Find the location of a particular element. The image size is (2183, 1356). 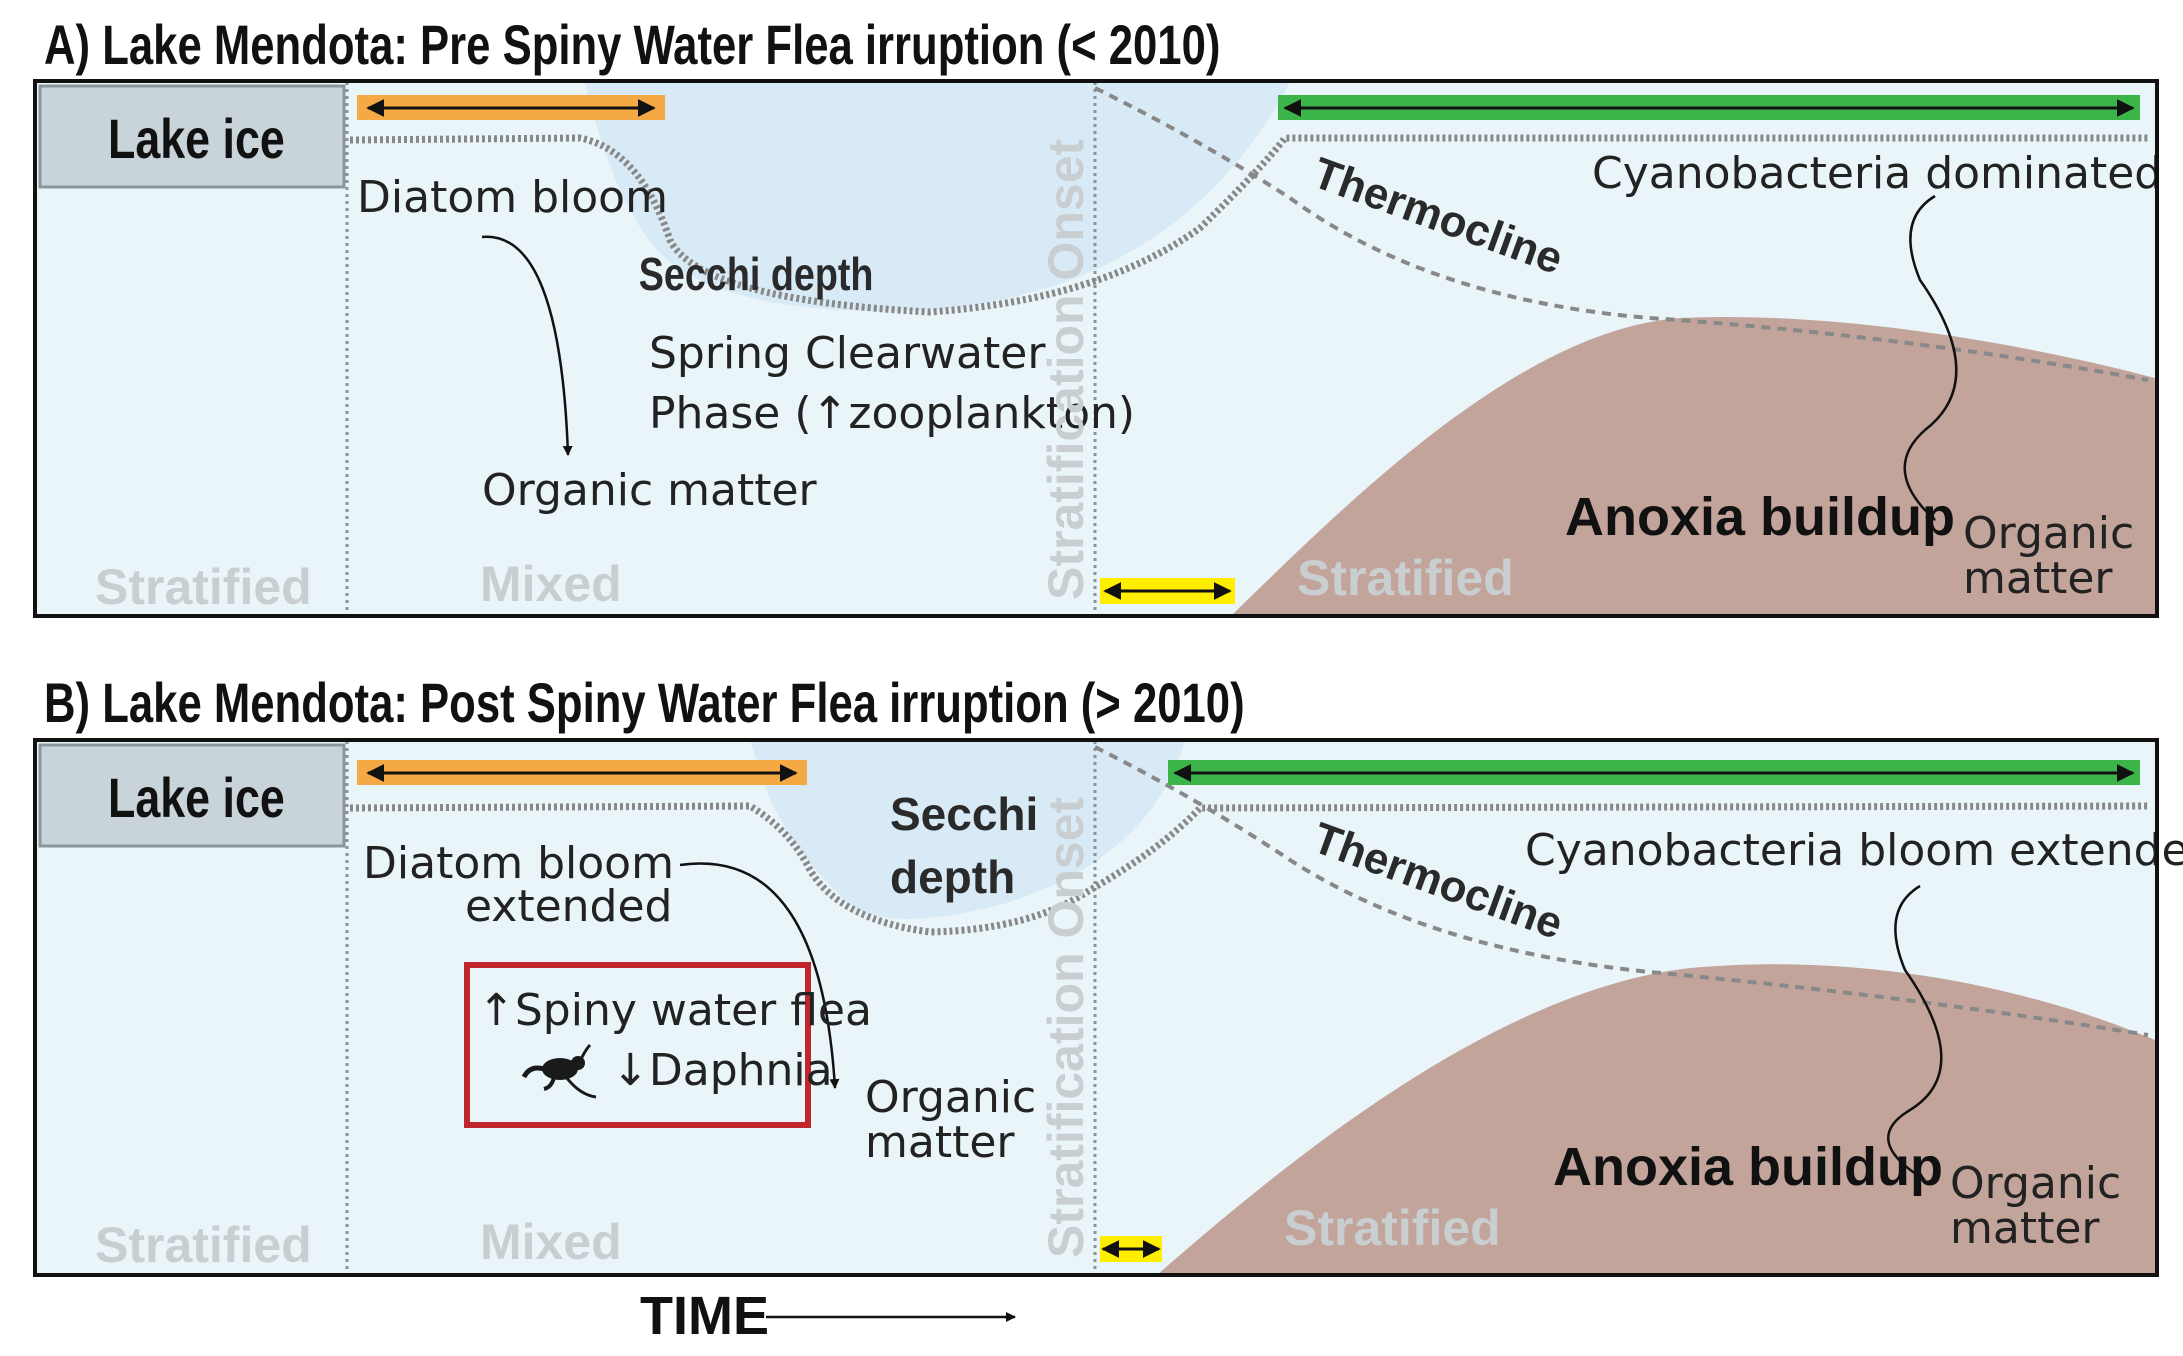

flea-up-label: ↑Spiny water flea is located at coordinates (675, 1010).